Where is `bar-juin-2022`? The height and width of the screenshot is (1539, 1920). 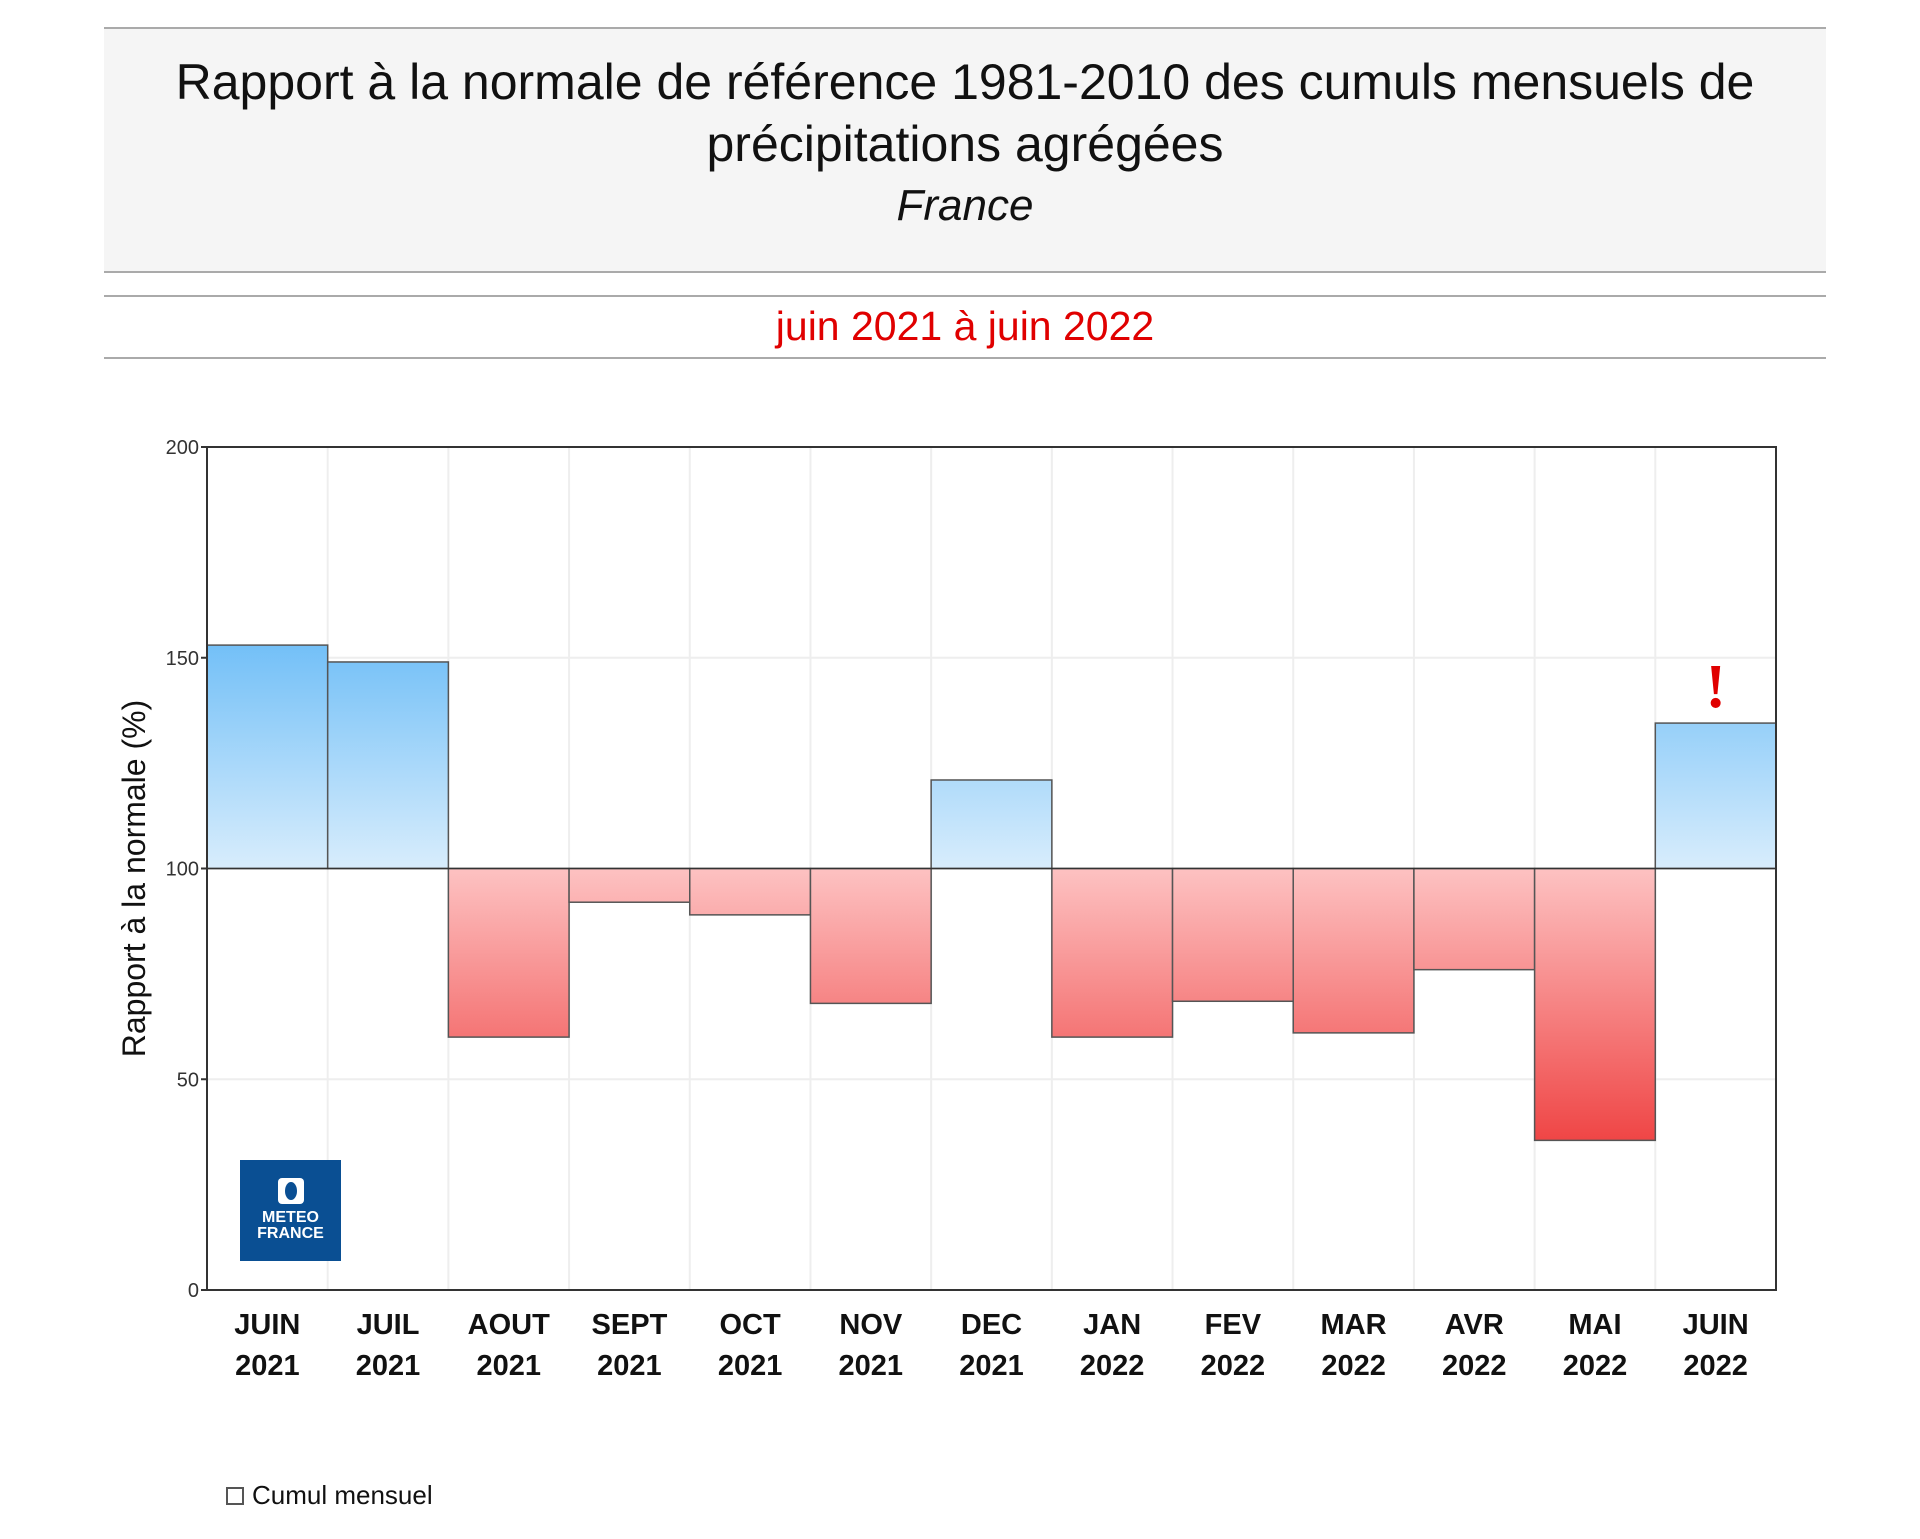 bar-juin-2022 is located at coordinates (1715, 796).